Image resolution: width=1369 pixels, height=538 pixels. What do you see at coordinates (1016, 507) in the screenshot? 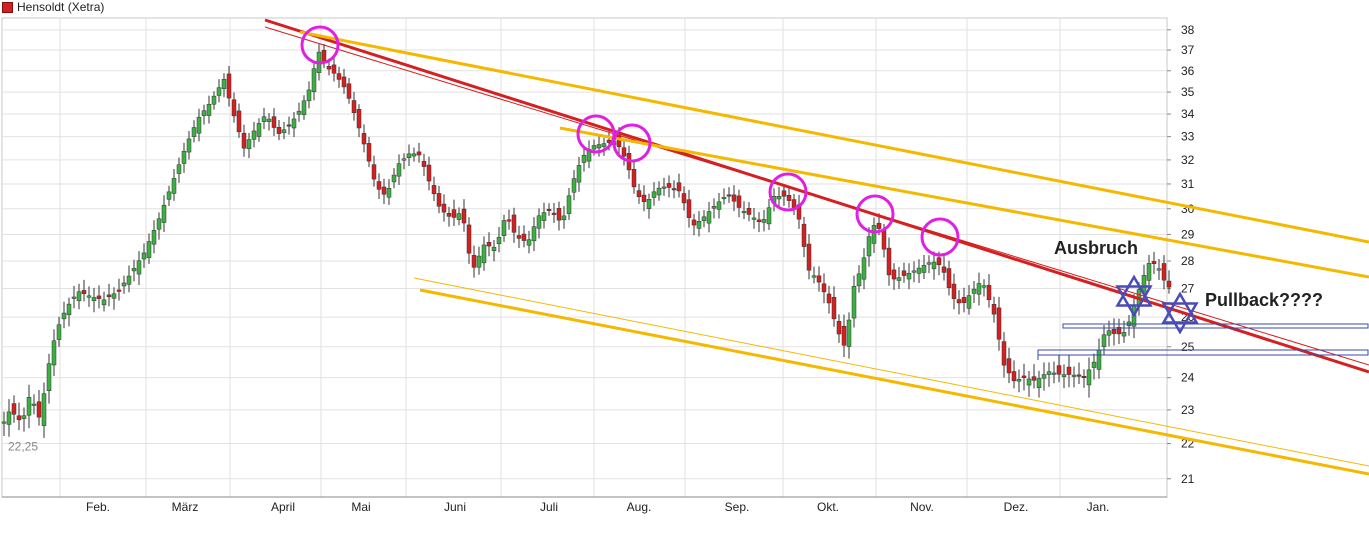
I see `x-tick-label: Dez.` at bounding box center [1016, 507].